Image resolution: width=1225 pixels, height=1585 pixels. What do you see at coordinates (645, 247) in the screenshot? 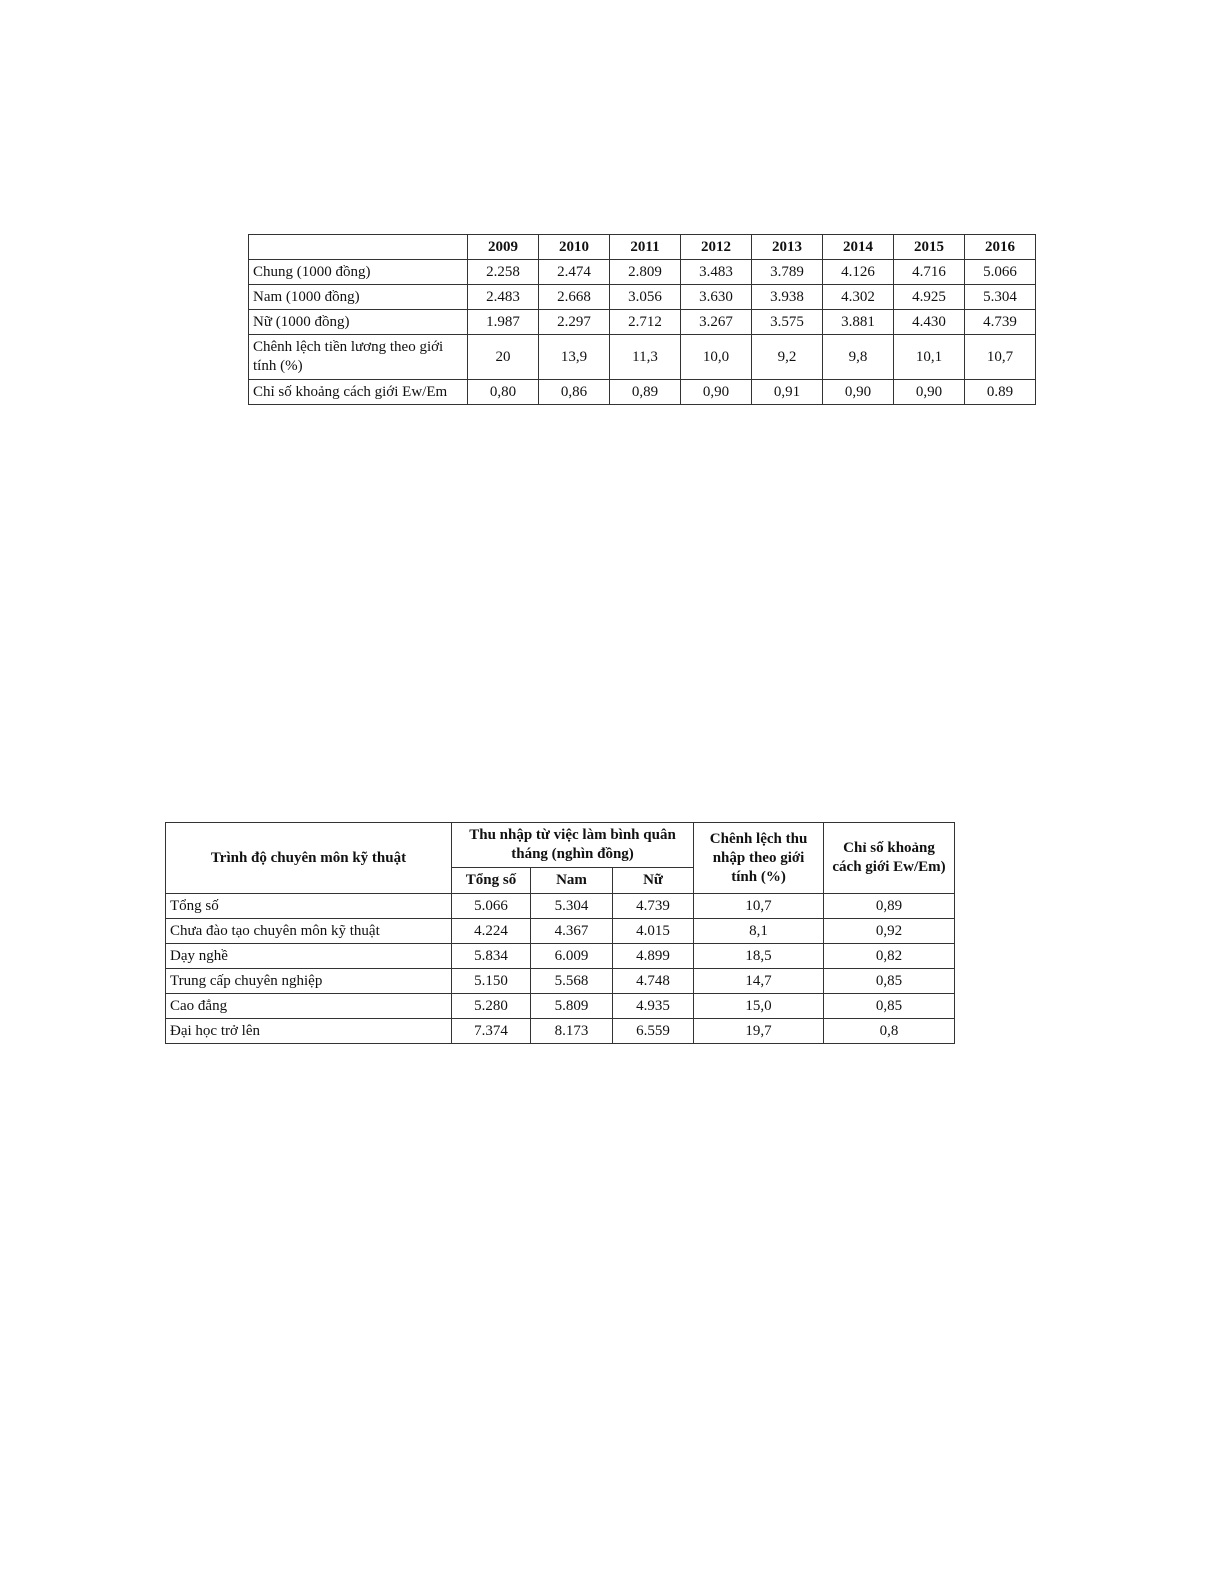
I see `header-cell: 2011` at bounding box center [645, 247].